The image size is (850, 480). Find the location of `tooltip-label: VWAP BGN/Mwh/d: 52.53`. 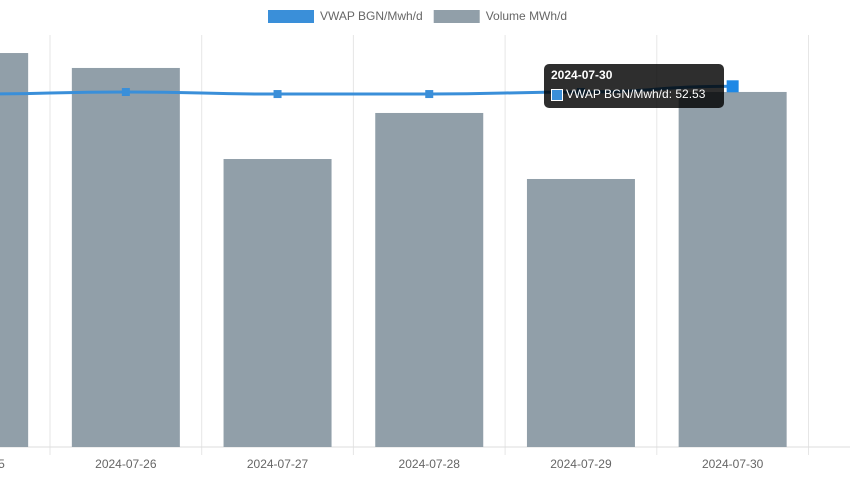

tooltip-label: VWAP BGN/Mwh/d: 52.53 is located at coordinates (636, 94).